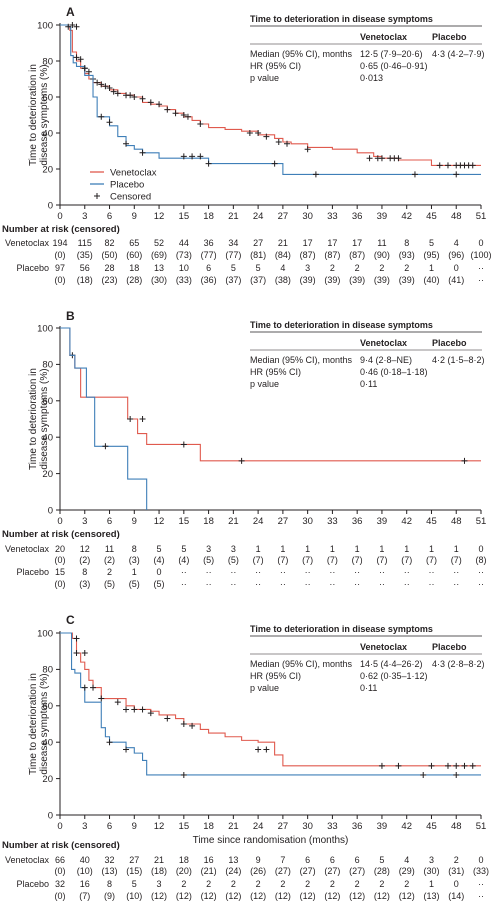  What do you see at coordinates (85, 255) in the screenshot?
I see `risk-censored-count: (35)` at bounding box center [85, 255].